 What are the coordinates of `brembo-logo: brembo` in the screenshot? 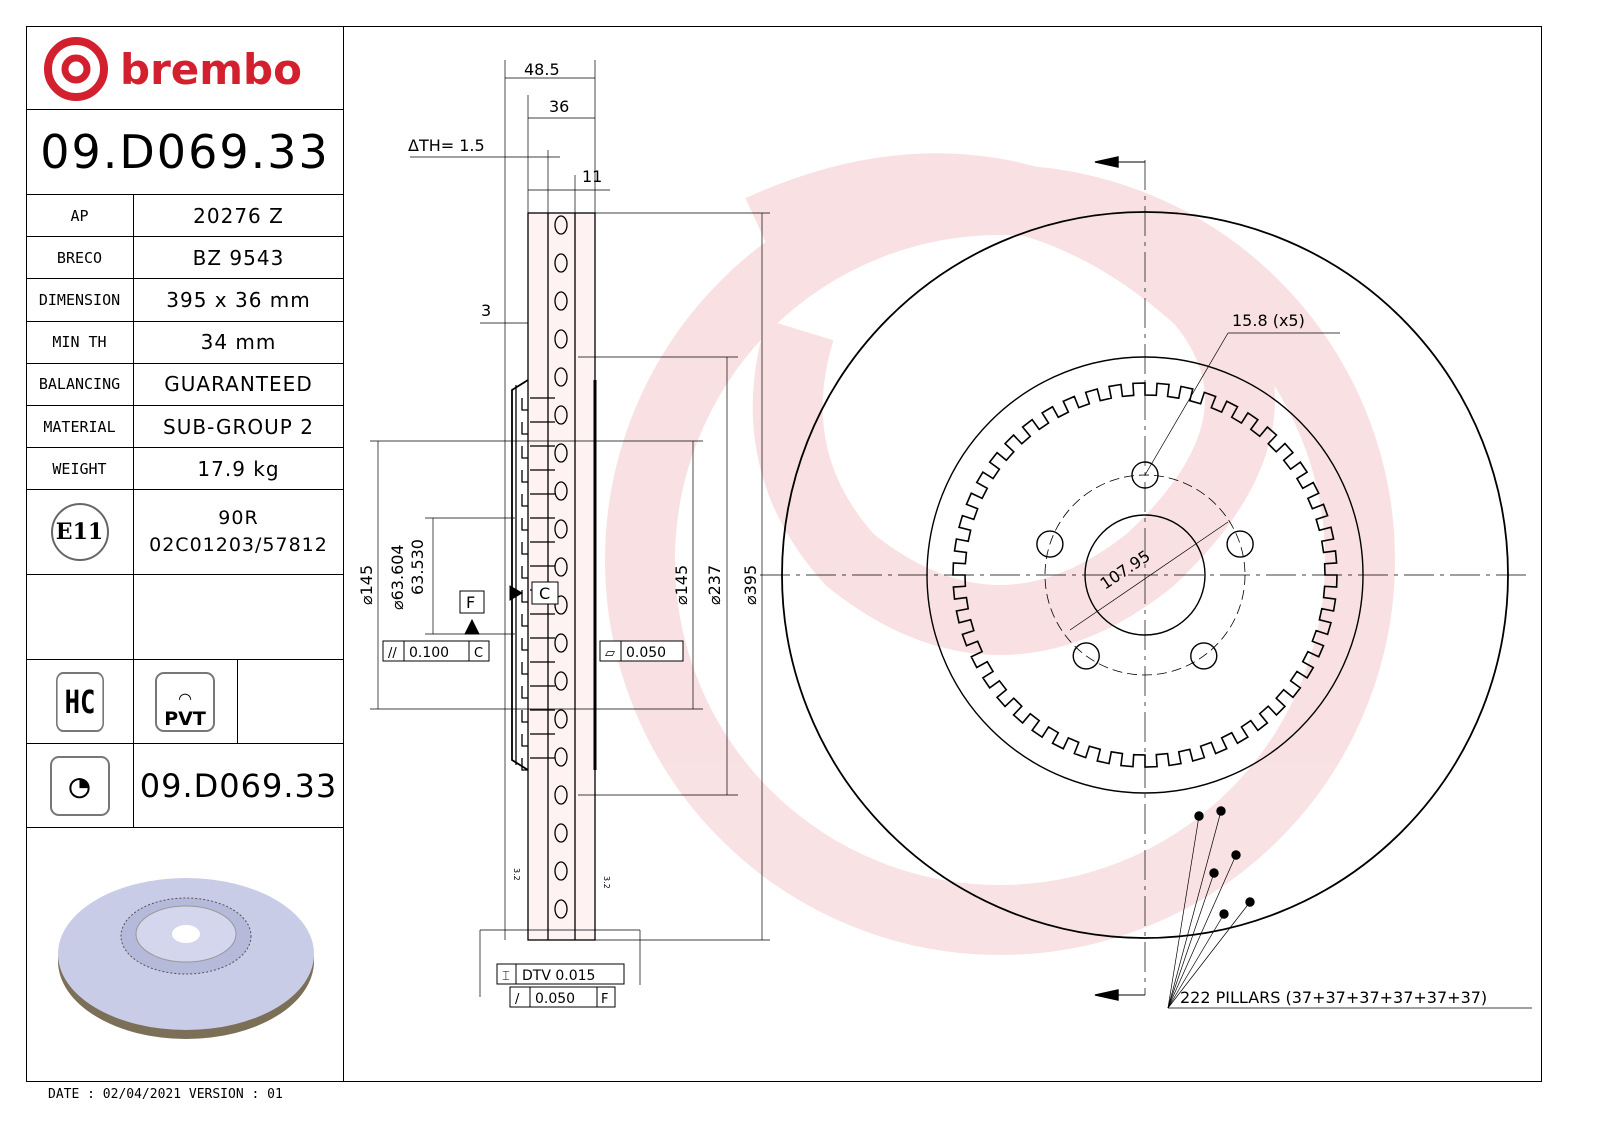 It's located at (173, 69).